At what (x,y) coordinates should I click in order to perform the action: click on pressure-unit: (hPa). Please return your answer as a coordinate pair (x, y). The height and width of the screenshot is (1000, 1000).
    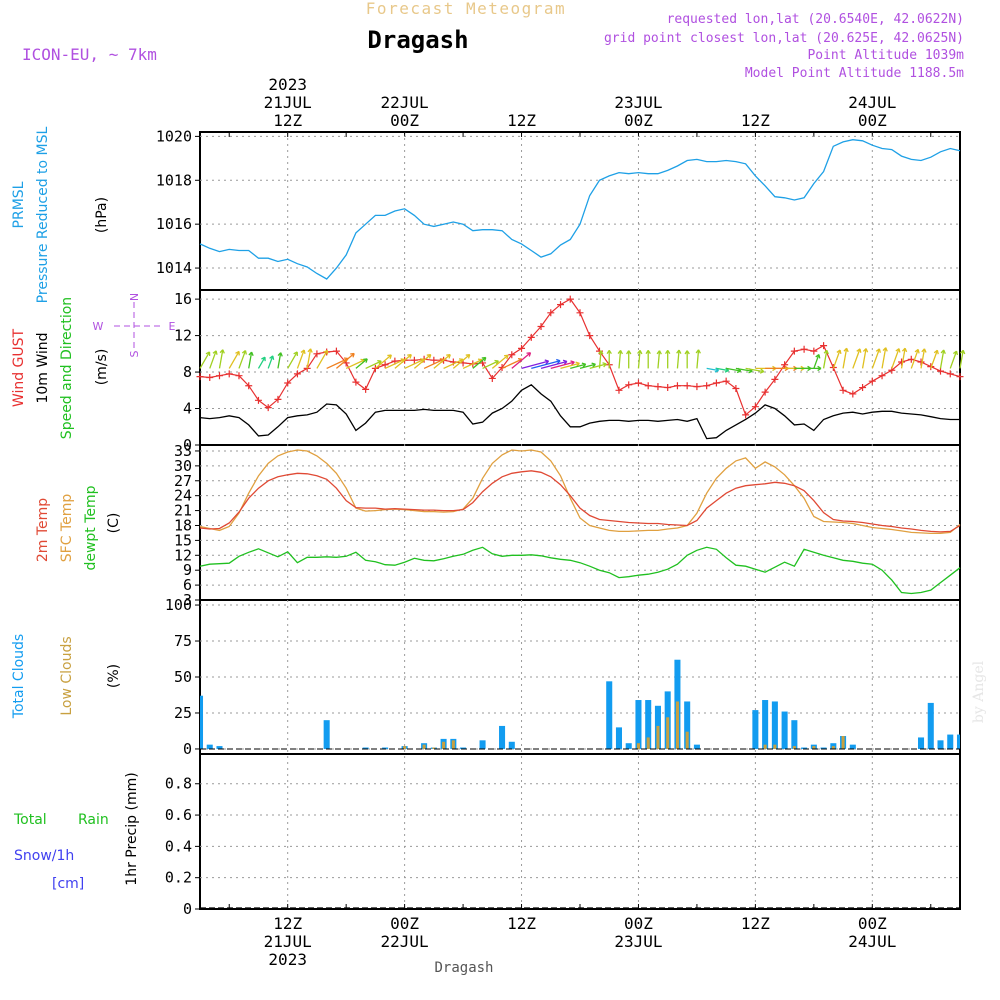
    Looking at the image, I should click on (102, 215).